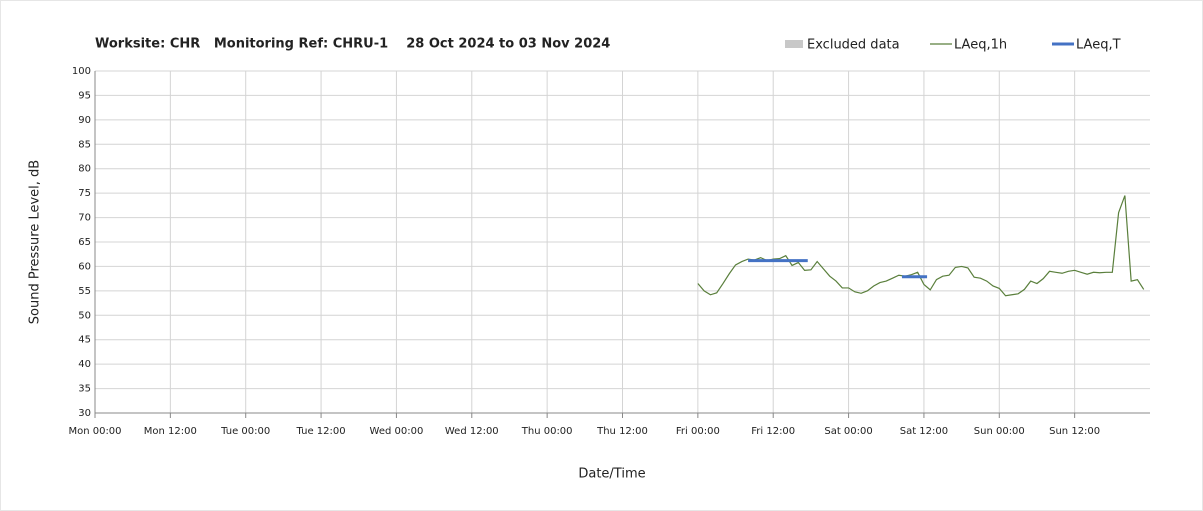  What do you see at coordinates (245, 431) in the screenshot?
I see `x-tick-label: Tue 00:00` at bounding box center [245, 431].